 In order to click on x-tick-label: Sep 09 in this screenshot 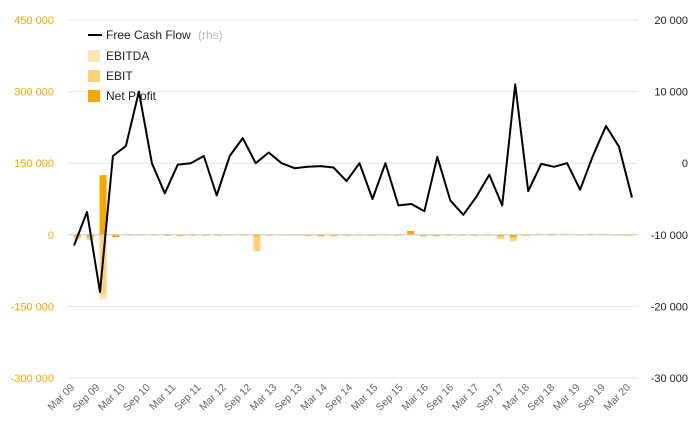, I will do `click(86, 398)`.